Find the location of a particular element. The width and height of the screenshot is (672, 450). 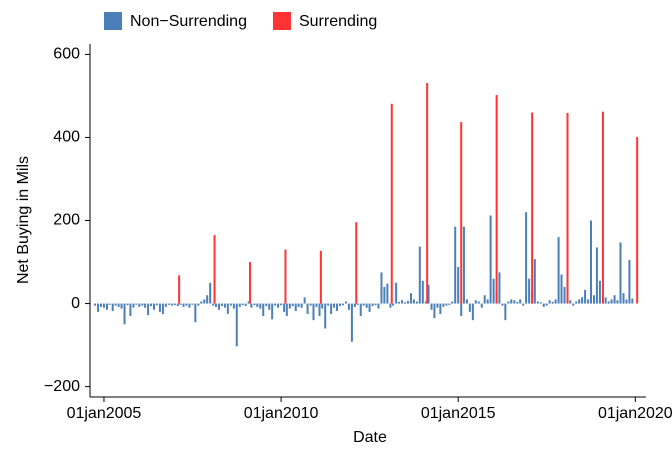

y-tick-label: 0 is located at coordinates (75, 303).